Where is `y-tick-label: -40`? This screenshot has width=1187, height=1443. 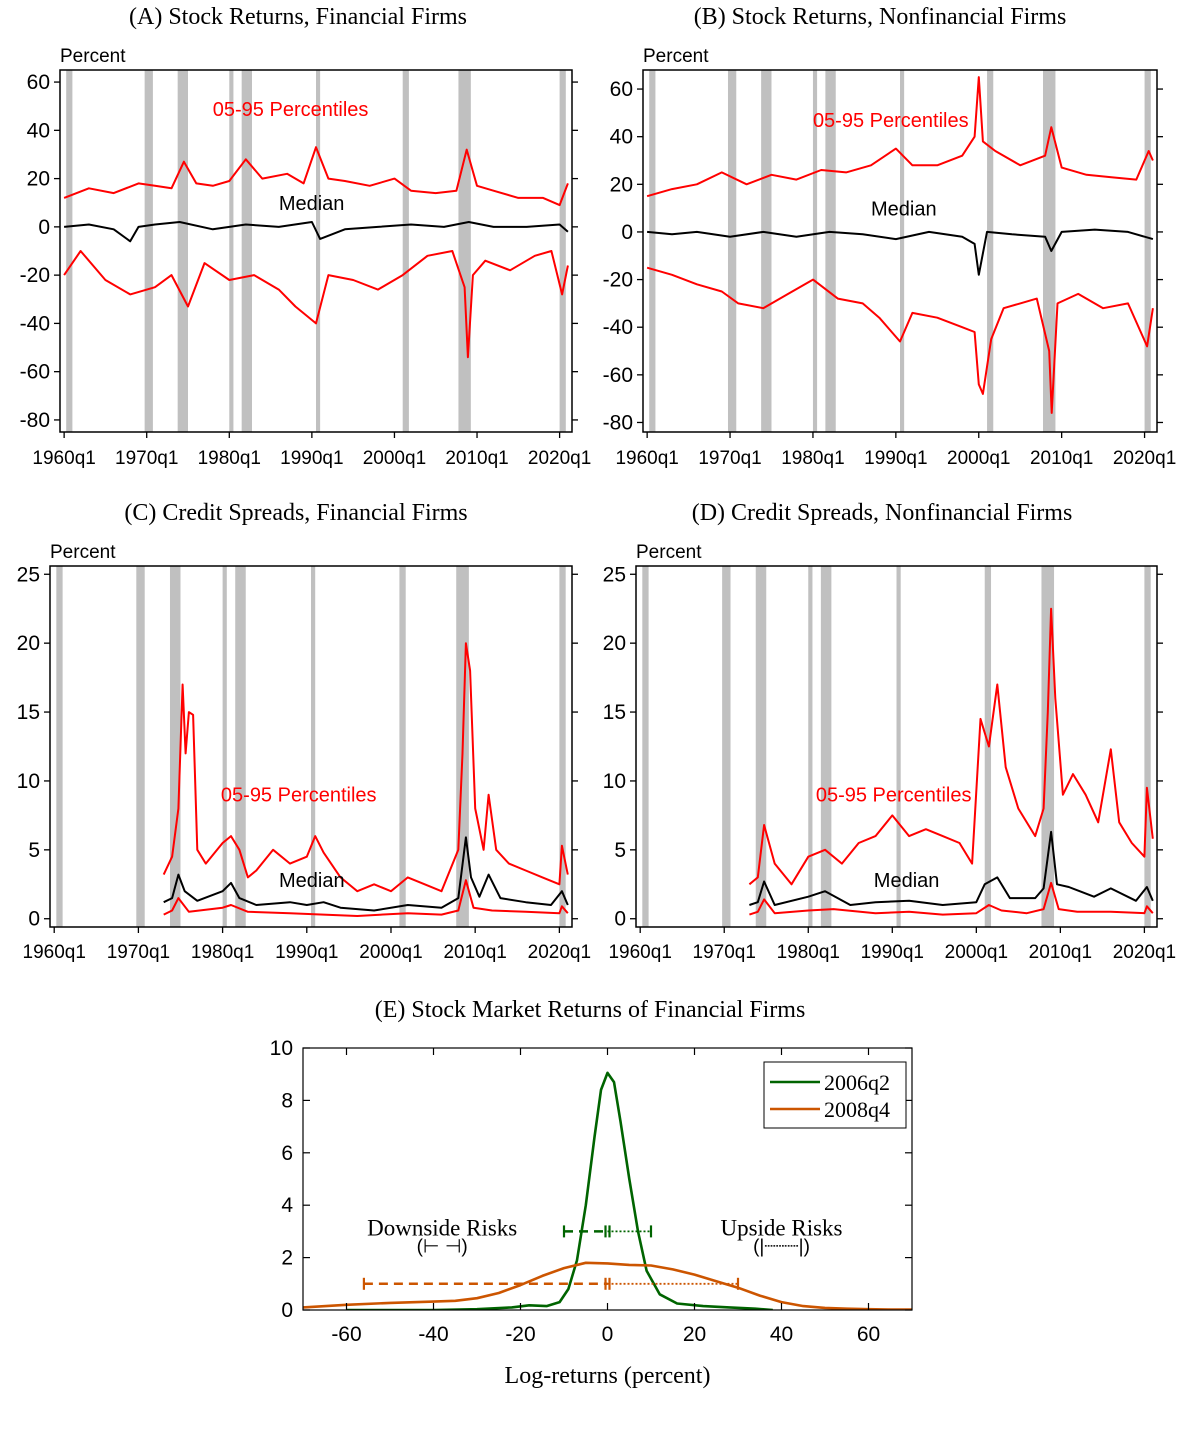
y-tick-label: -40 is located at coordinates (35, 323).